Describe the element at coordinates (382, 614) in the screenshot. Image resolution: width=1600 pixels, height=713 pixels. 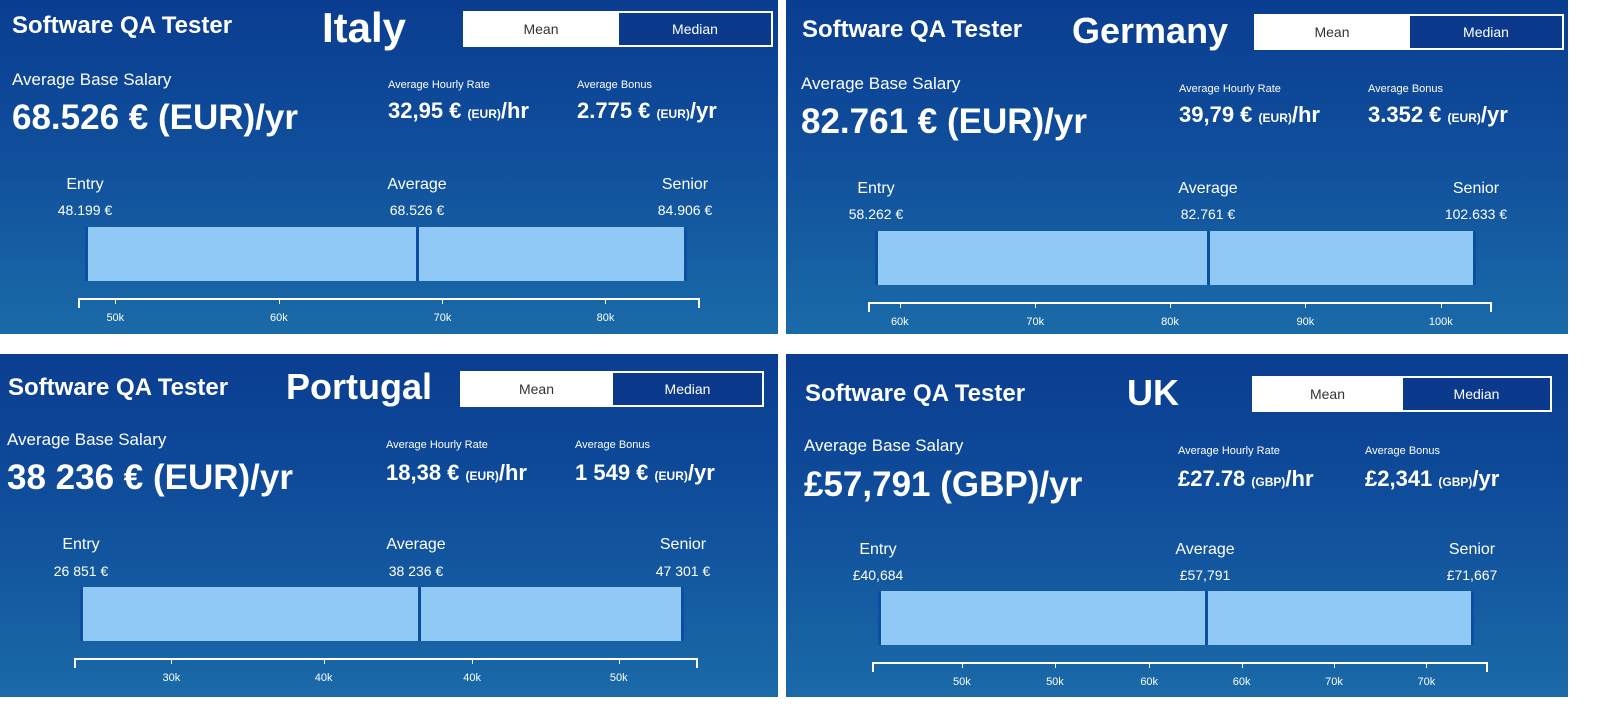
I see `salary-range-bar` at that location.